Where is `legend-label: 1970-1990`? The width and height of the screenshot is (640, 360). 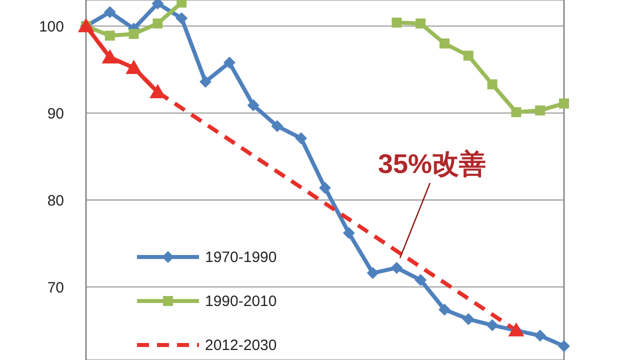
legend-label: 1970-1990 is located at coordinates (241, 257).